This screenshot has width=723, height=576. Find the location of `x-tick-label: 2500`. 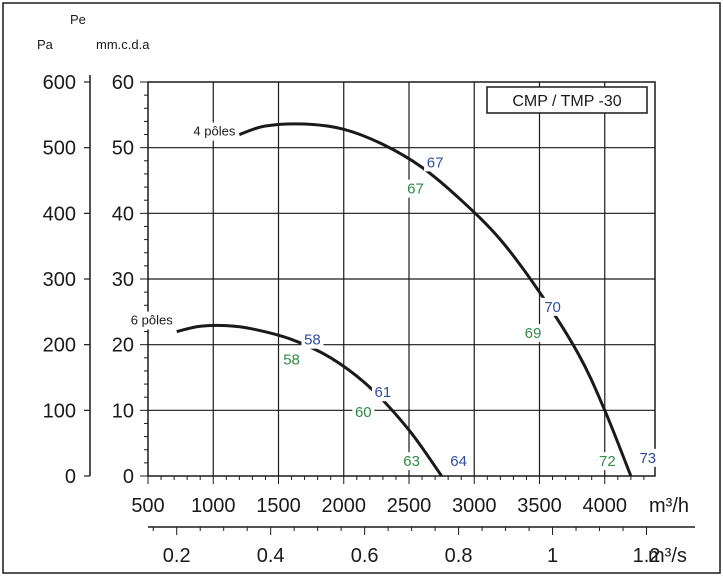

x-tick-label: 2500 is located at coordinates (409, 506).